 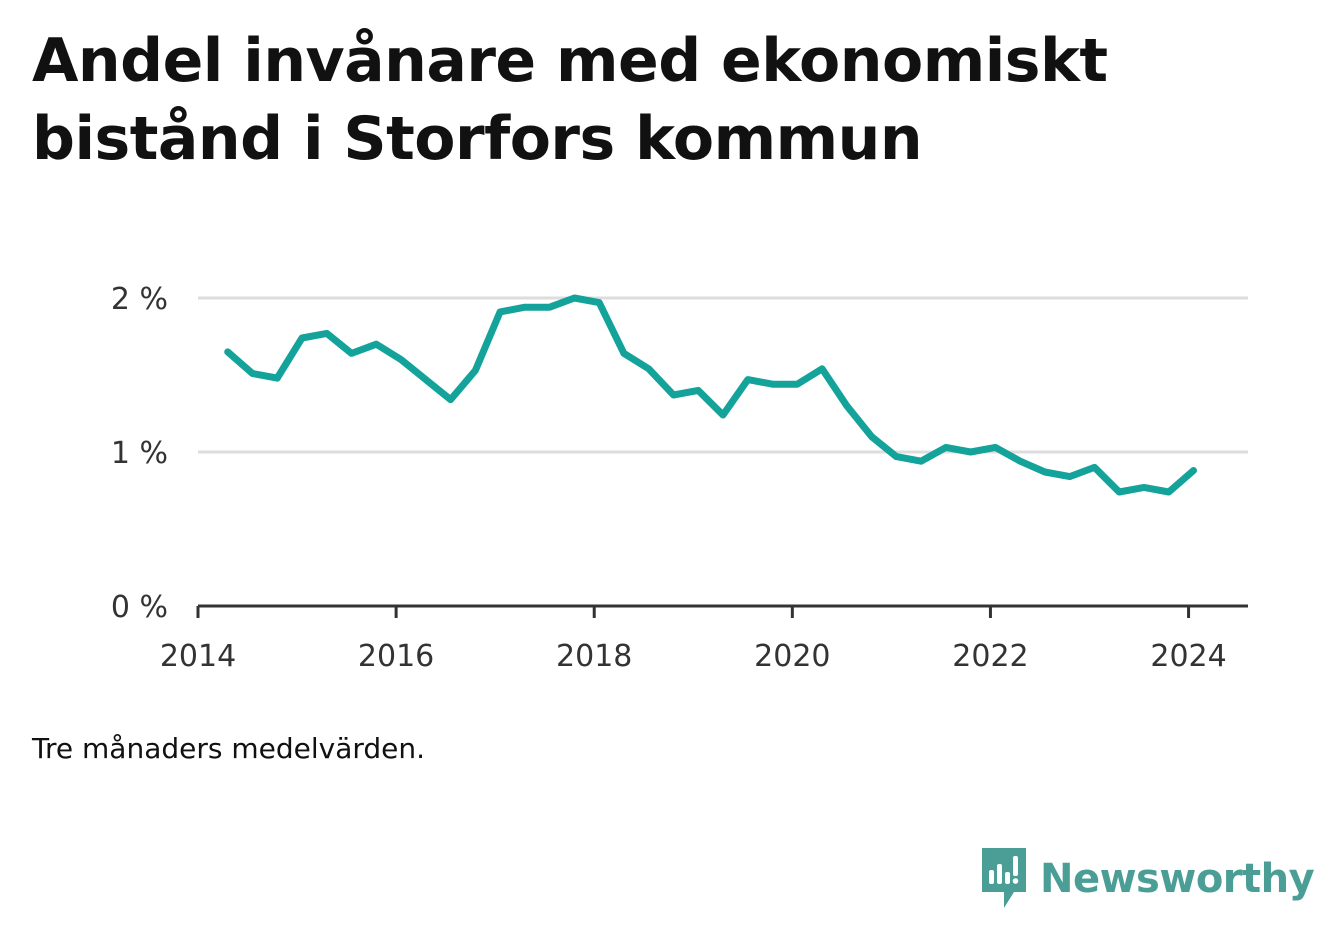 What do you see at coordinates (723, 375) in the screenshot?
I see `gridlines` at bounding box center [723, 375].